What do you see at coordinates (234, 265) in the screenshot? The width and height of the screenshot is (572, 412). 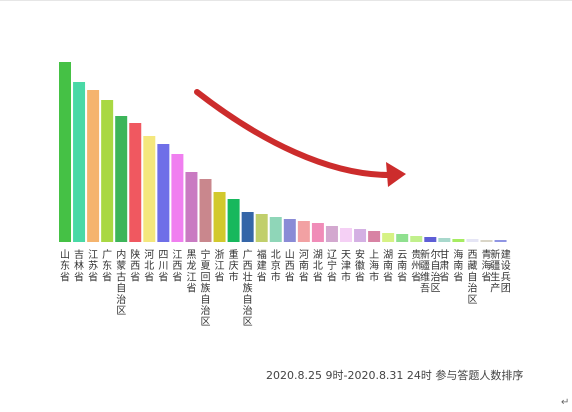 I see `x-tick-label: 重庆市` at bounding box center [234, 265].